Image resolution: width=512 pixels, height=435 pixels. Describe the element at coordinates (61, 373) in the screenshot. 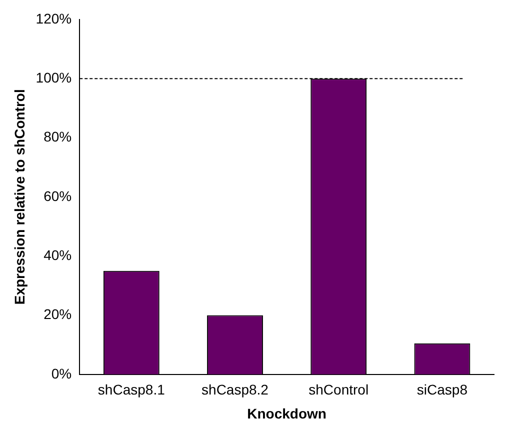

I see `y-tick-label: 0%` at that location.